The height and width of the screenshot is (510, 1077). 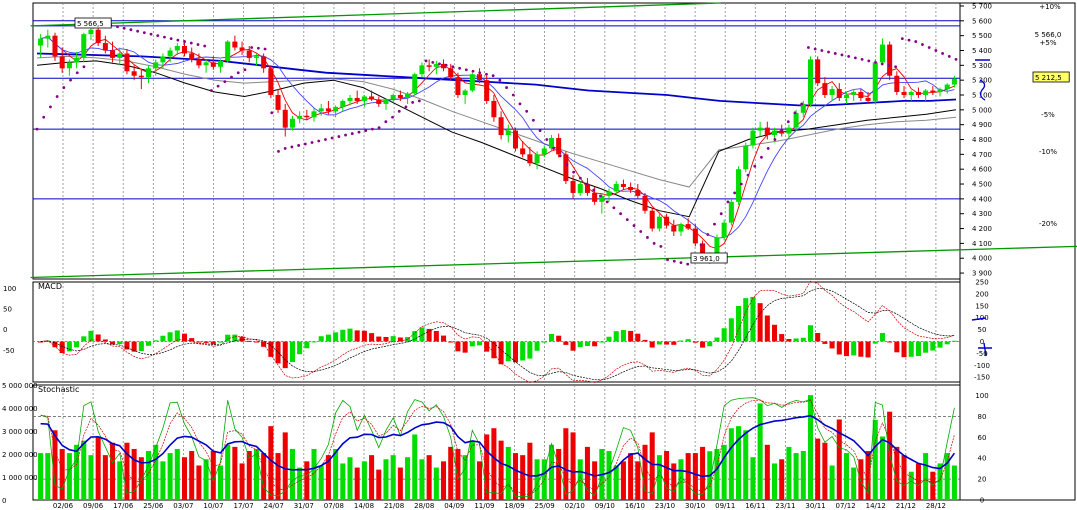 I want to click on stoch-right-tick: 100, so click(x=981, y=396).